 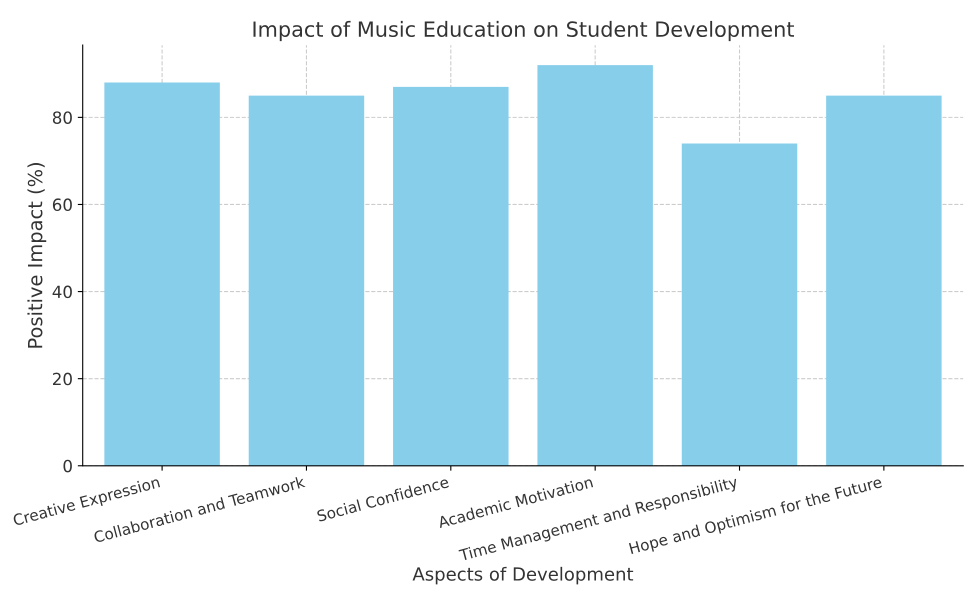 What do you see at coordinates (67, 466) in the screenshot?
I see `y-tick-label: 0` at bounding box center [67, 466].